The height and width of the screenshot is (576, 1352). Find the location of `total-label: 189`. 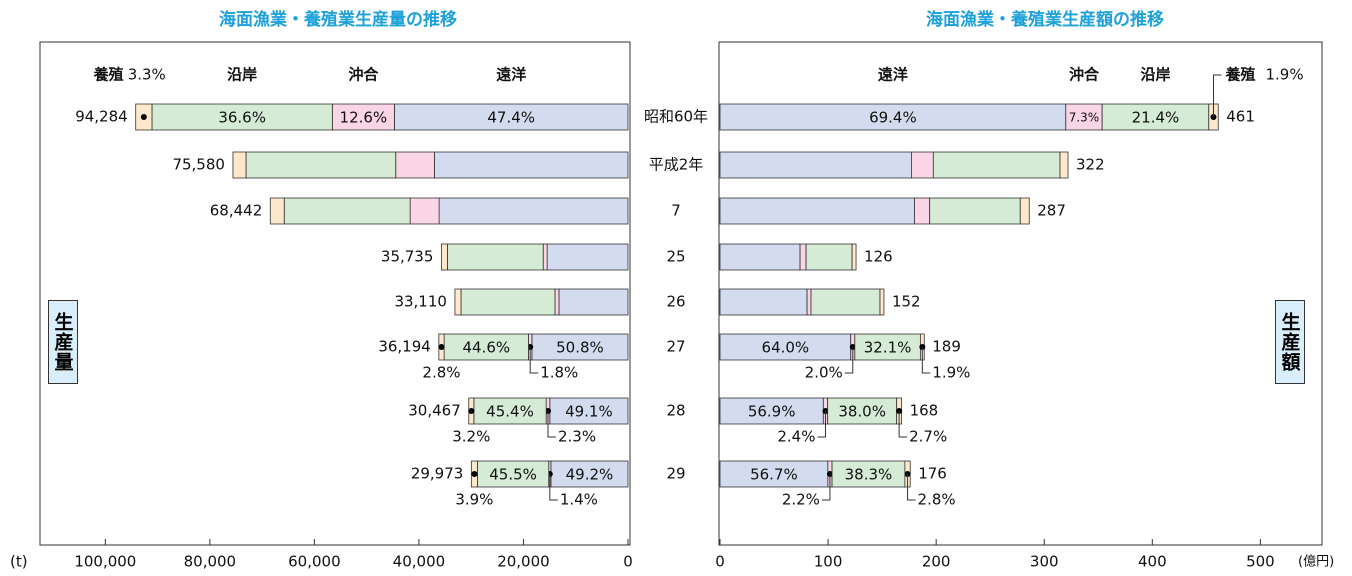

total-label: 189 is located at coordinates (946, 347).